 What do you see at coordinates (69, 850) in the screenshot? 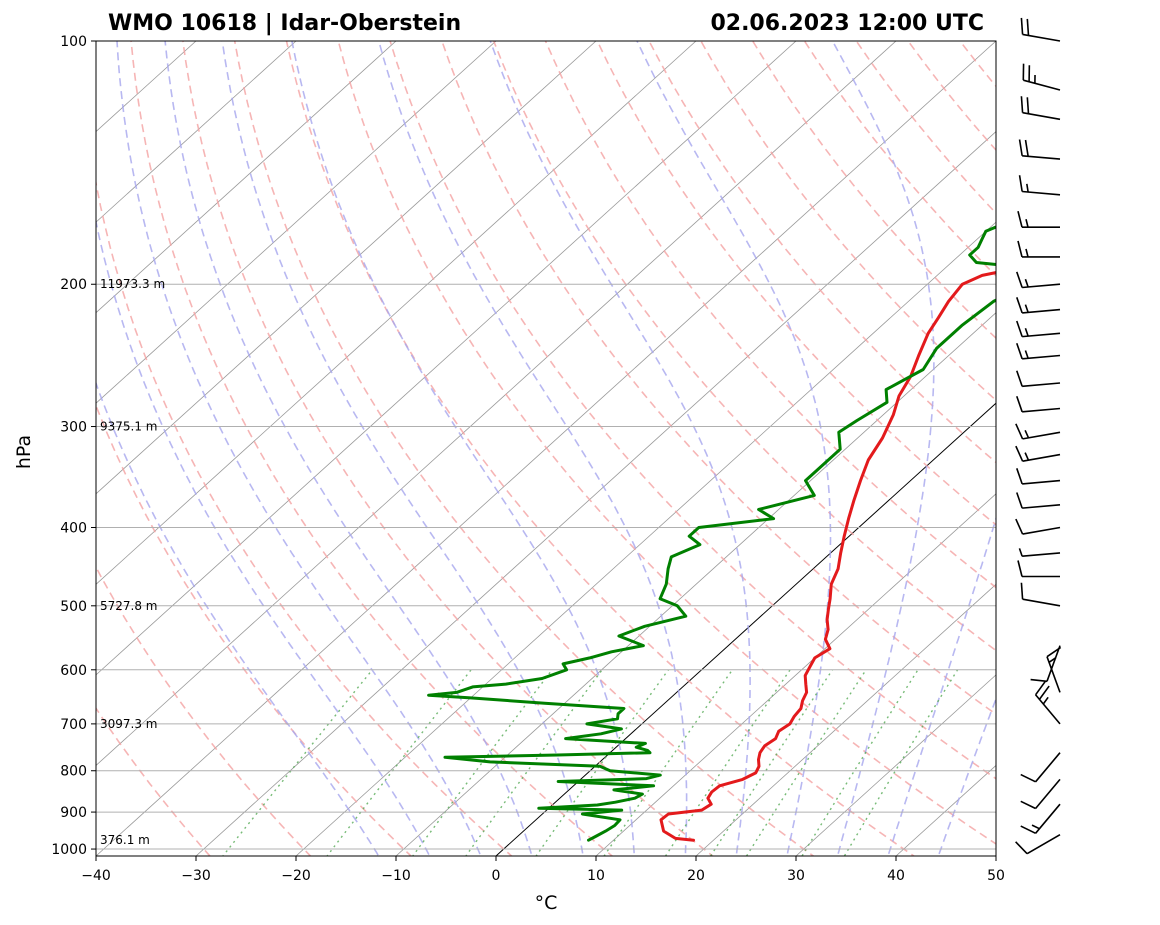
I see `y-tick-label: 1000` at bounding box center [69, 850].